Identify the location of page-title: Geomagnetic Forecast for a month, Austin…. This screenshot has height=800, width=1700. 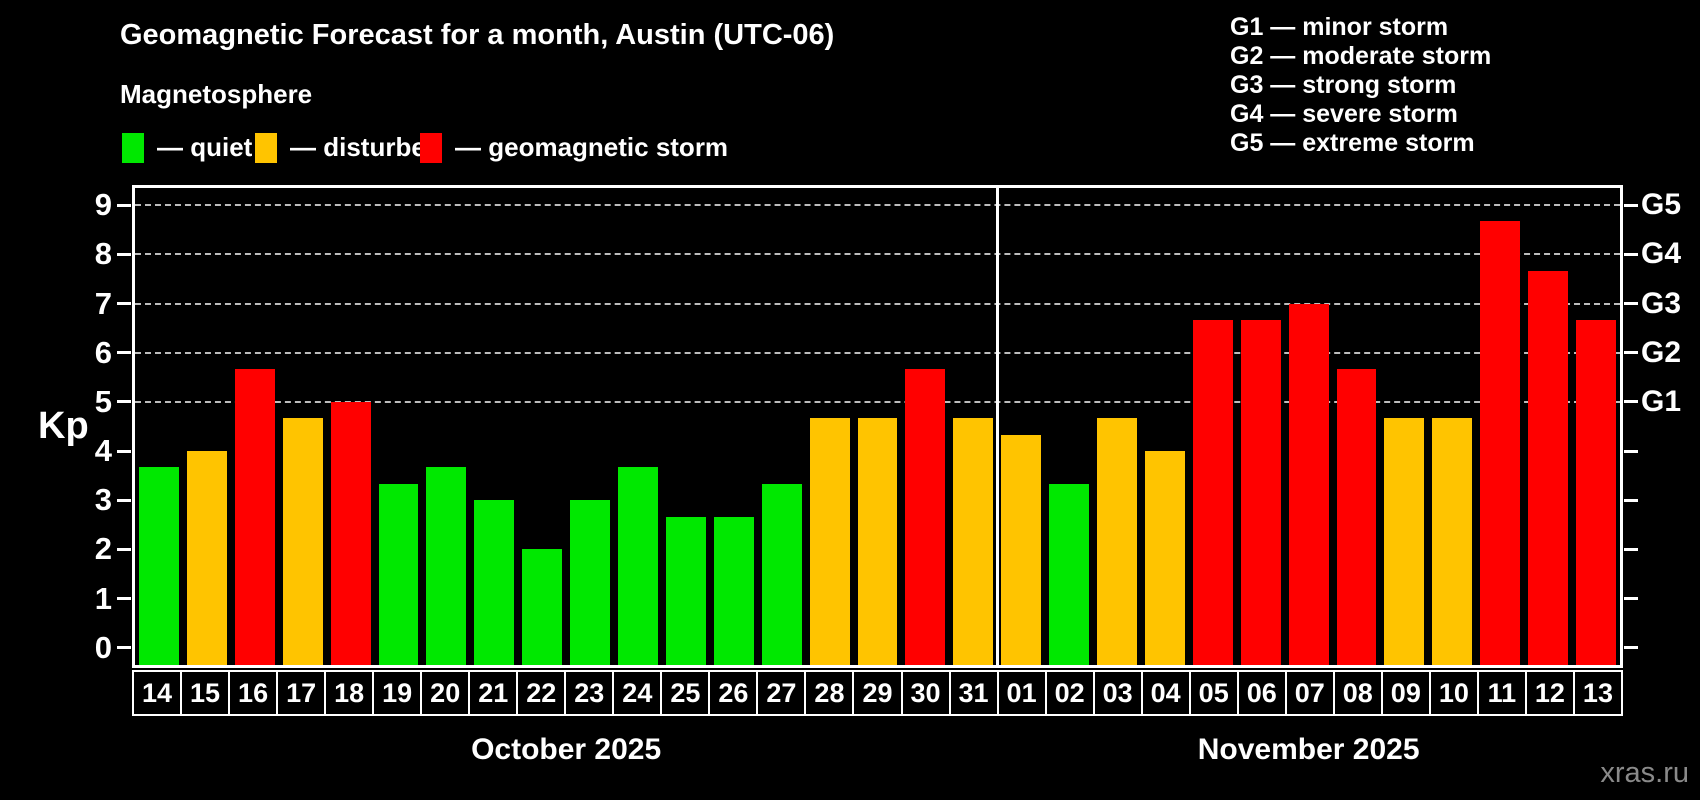
(477, 35).